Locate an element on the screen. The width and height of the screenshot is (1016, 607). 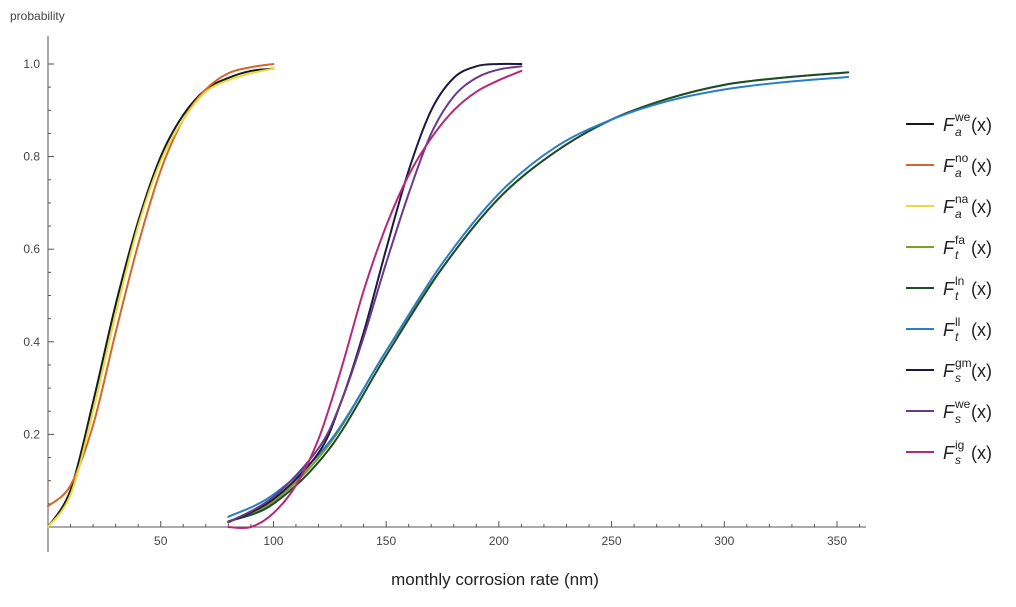
x-tick-label: 150 is located at coordinates (386, 541).